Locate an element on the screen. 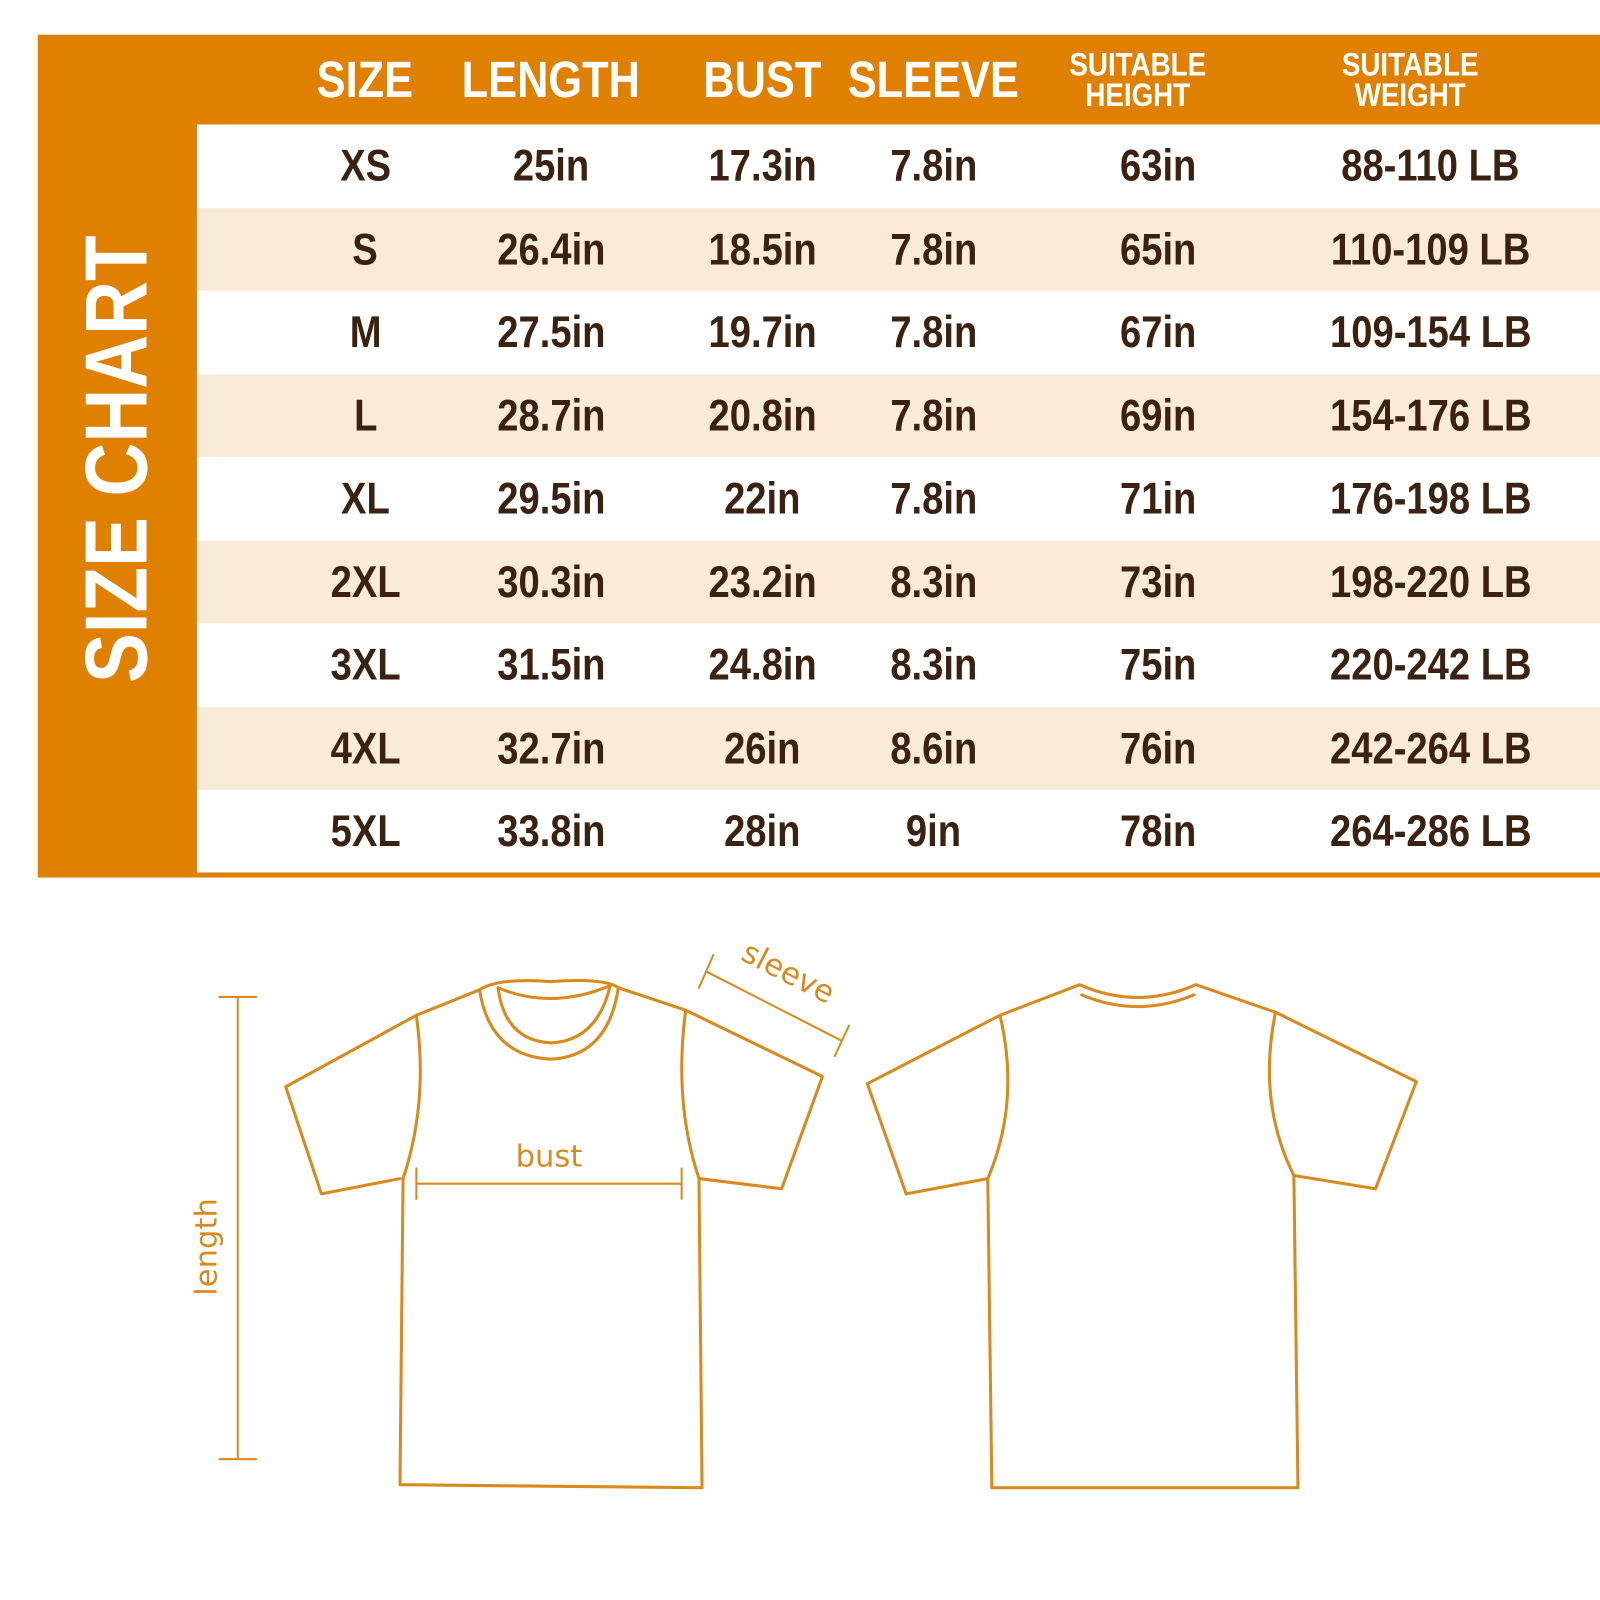 This screenshot has width=1600, height=1600. table-cell: 8.6in is located at coordinates (934, 748).